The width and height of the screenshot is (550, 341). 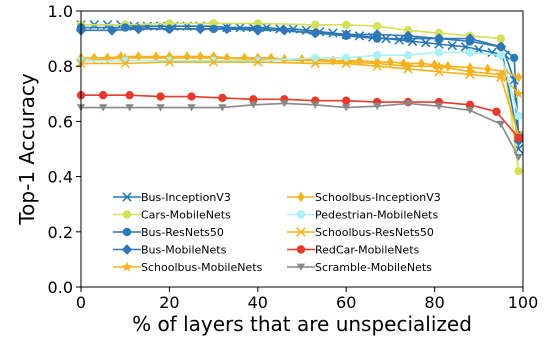 I want to click on legend-item-schoolbus-resnets50: Schoolbus-ResNets50, so click(x=360, y=232).